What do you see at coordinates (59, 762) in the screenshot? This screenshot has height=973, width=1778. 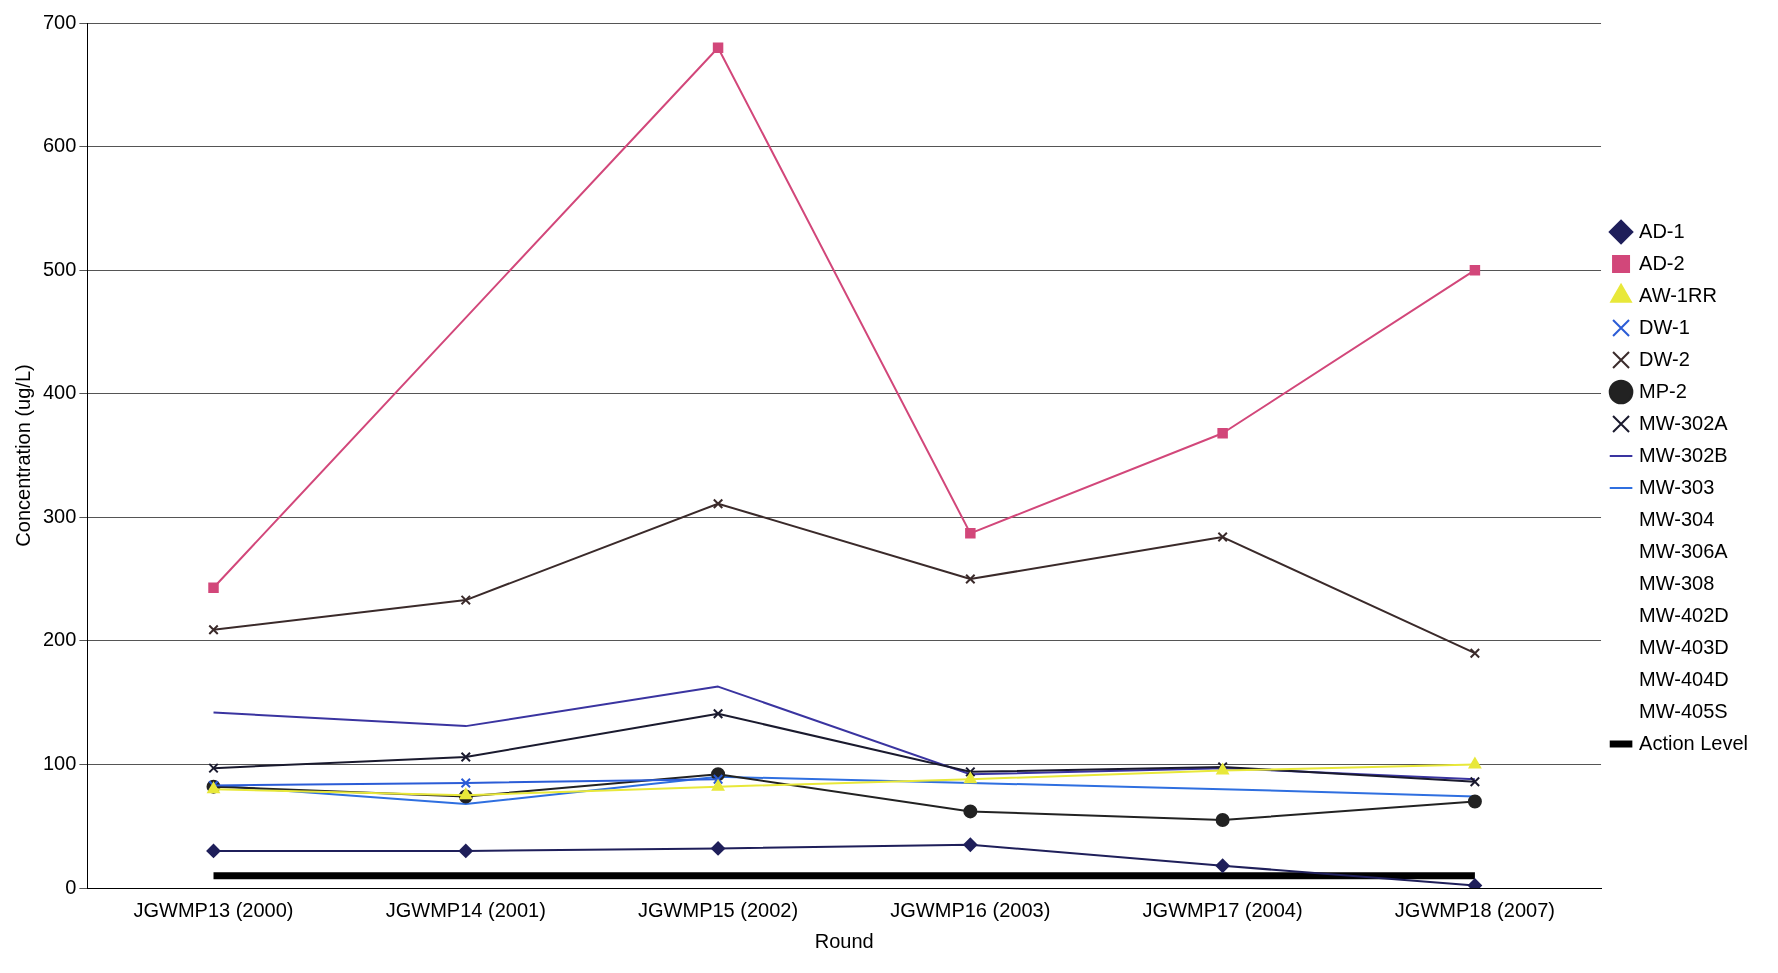 I see `y-tick-label: 100` at bounding box center [59, 762].